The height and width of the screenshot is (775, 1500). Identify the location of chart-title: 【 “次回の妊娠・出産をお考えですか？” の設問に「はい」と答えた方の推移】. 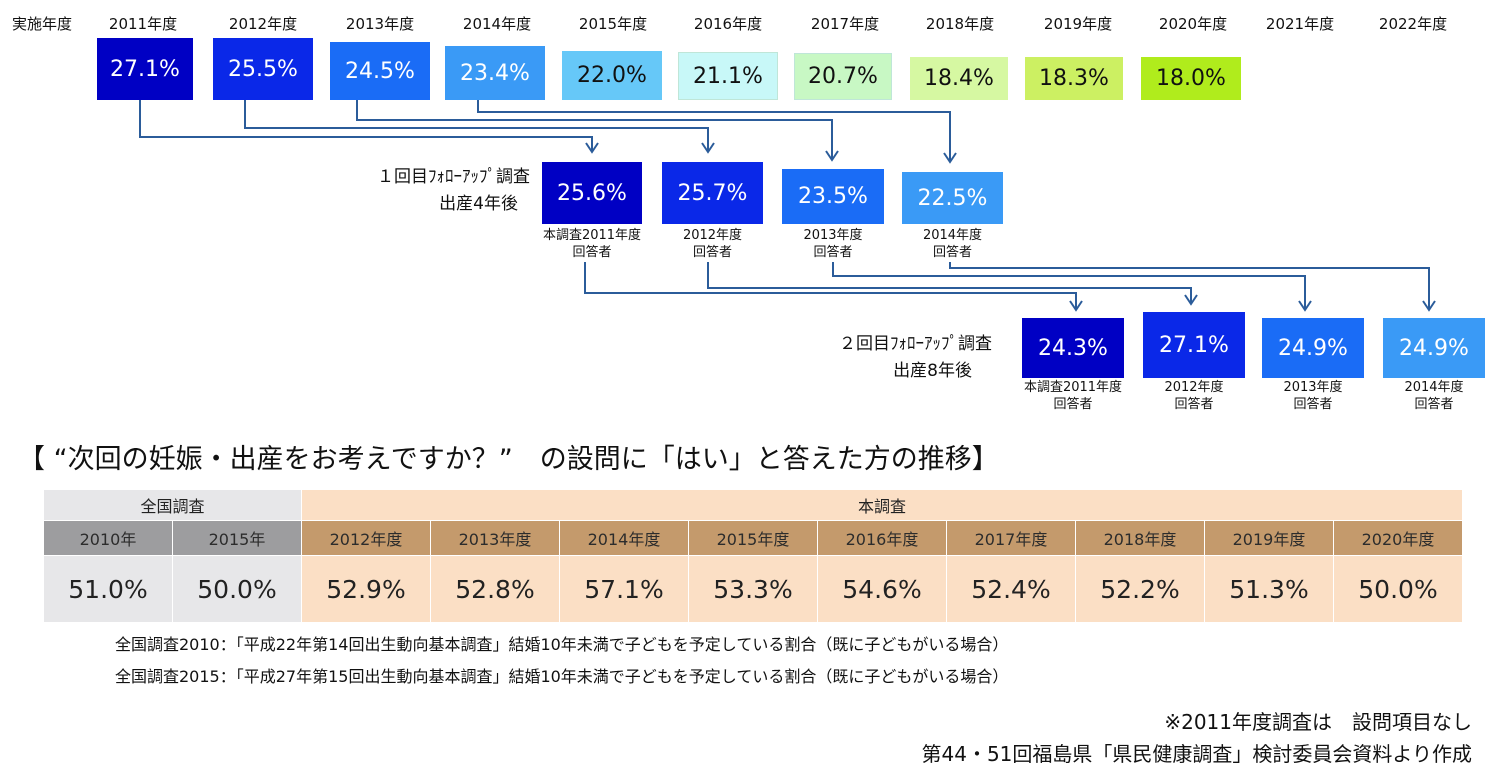
(508, 459).